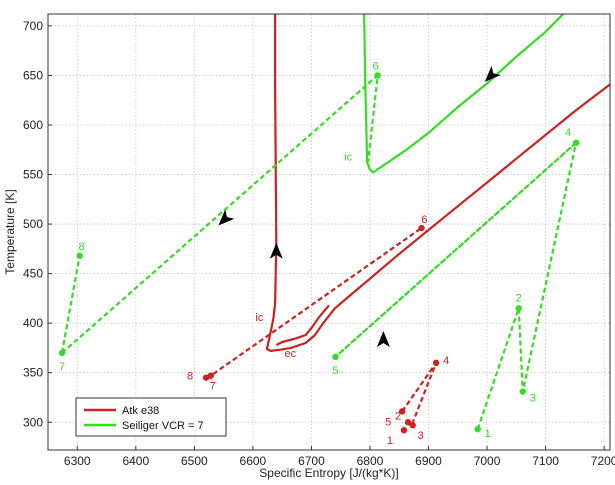  Describe the element at coordinates (488, 434) in the screenshot. I see `point-label-seiliger-1: 1` at that location.